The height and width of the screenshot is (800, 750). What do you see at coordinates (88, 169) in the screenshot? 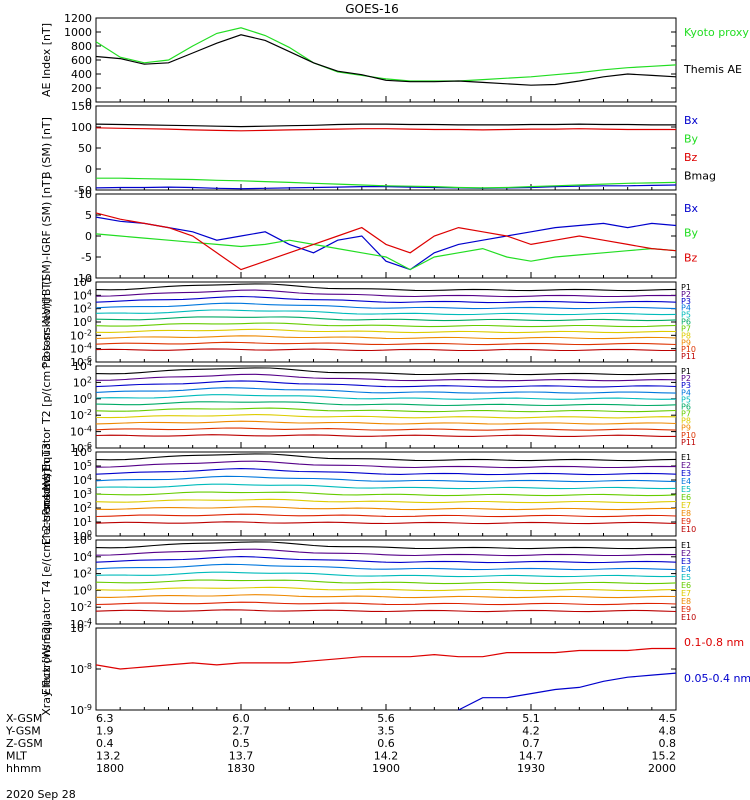
I see `ytick-label: 0` at bounding box center [88, 169].